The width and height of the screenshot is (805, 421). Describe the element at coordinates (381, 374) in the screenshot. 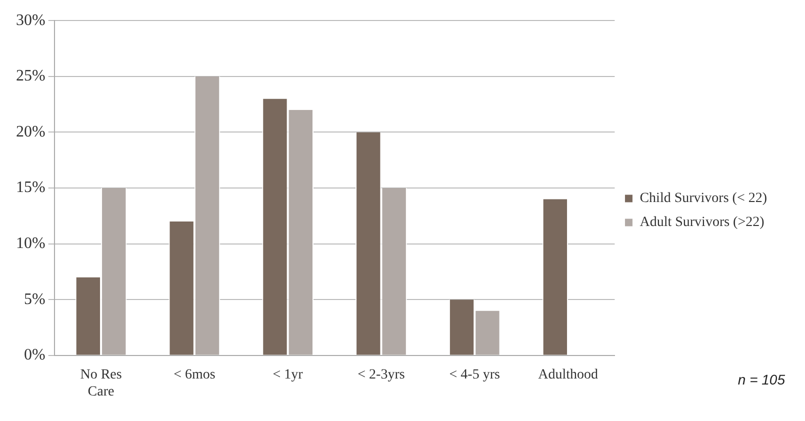

I see `x-tick-label: < 2-3yrs` at that location.